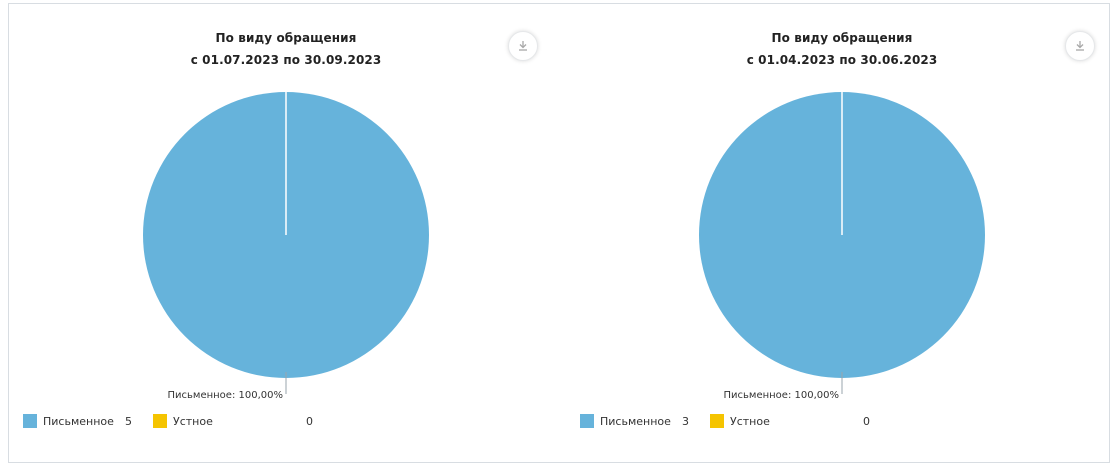 The width and height of the screenshot is (1118, 463). I want to click on chart-subtitle: с 01.07.2023 по 30.09.2023, so click(286, 60).